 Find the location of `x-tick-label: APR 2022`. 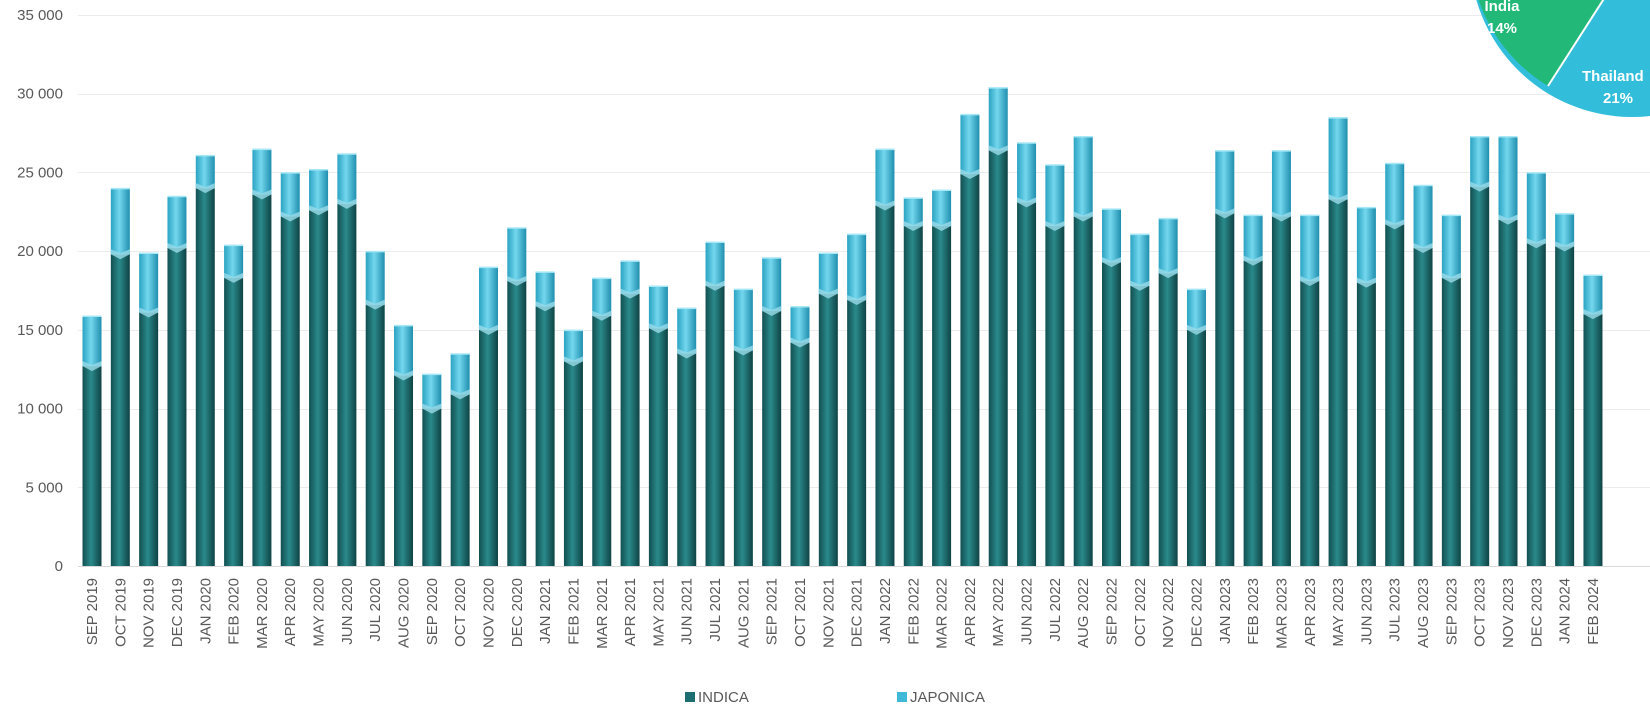

x-tick-label: APR 2022 is located at coordinates (970, 612).